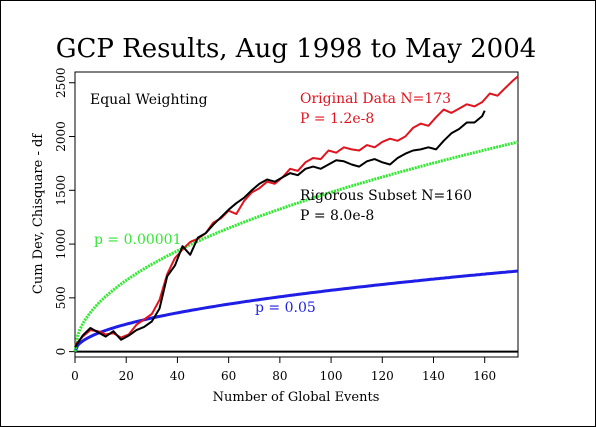 The width and height of the screenshot is (596, 427). Describe the element at coordinates (61, 190) in the screenshot. I see `y-tick-label: 1500` at that location.